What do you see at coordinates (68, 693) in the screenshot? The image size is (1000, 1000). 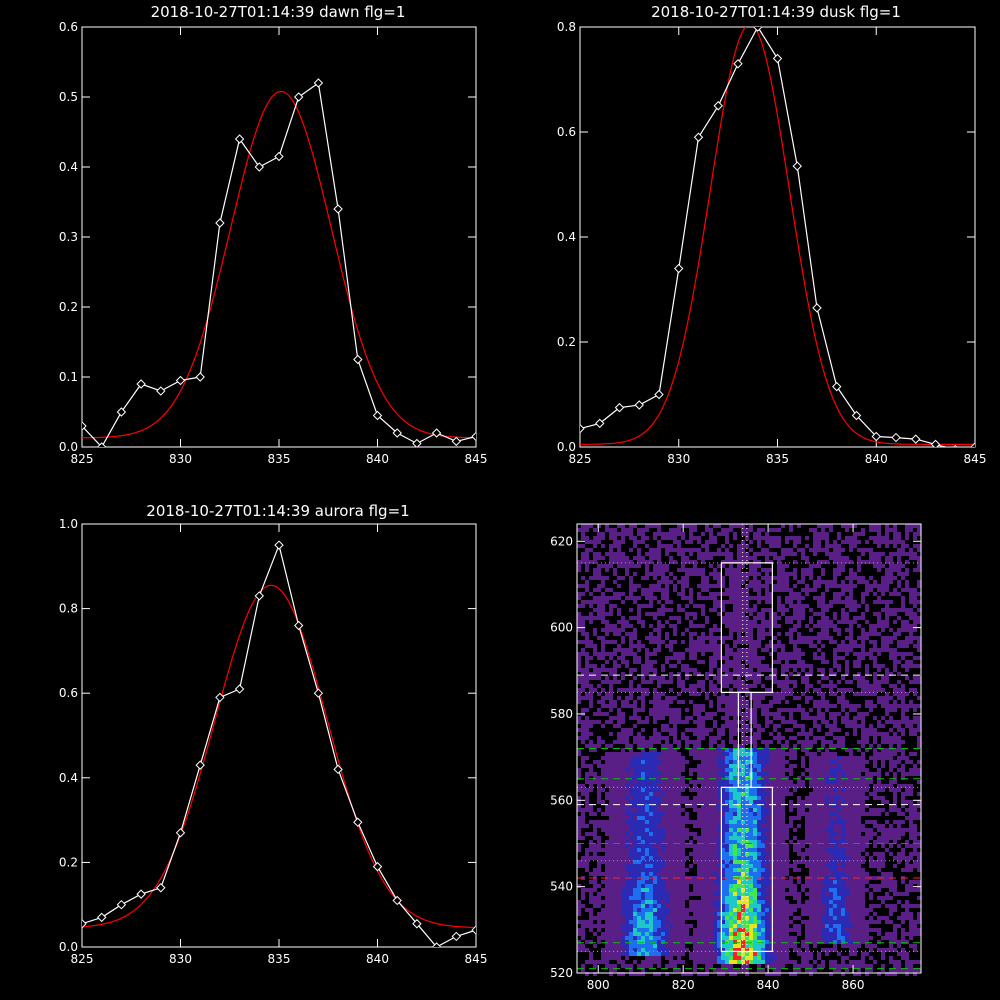 I see `aurora-y-tick-label: 0.6` at bounding box center [68, 693].